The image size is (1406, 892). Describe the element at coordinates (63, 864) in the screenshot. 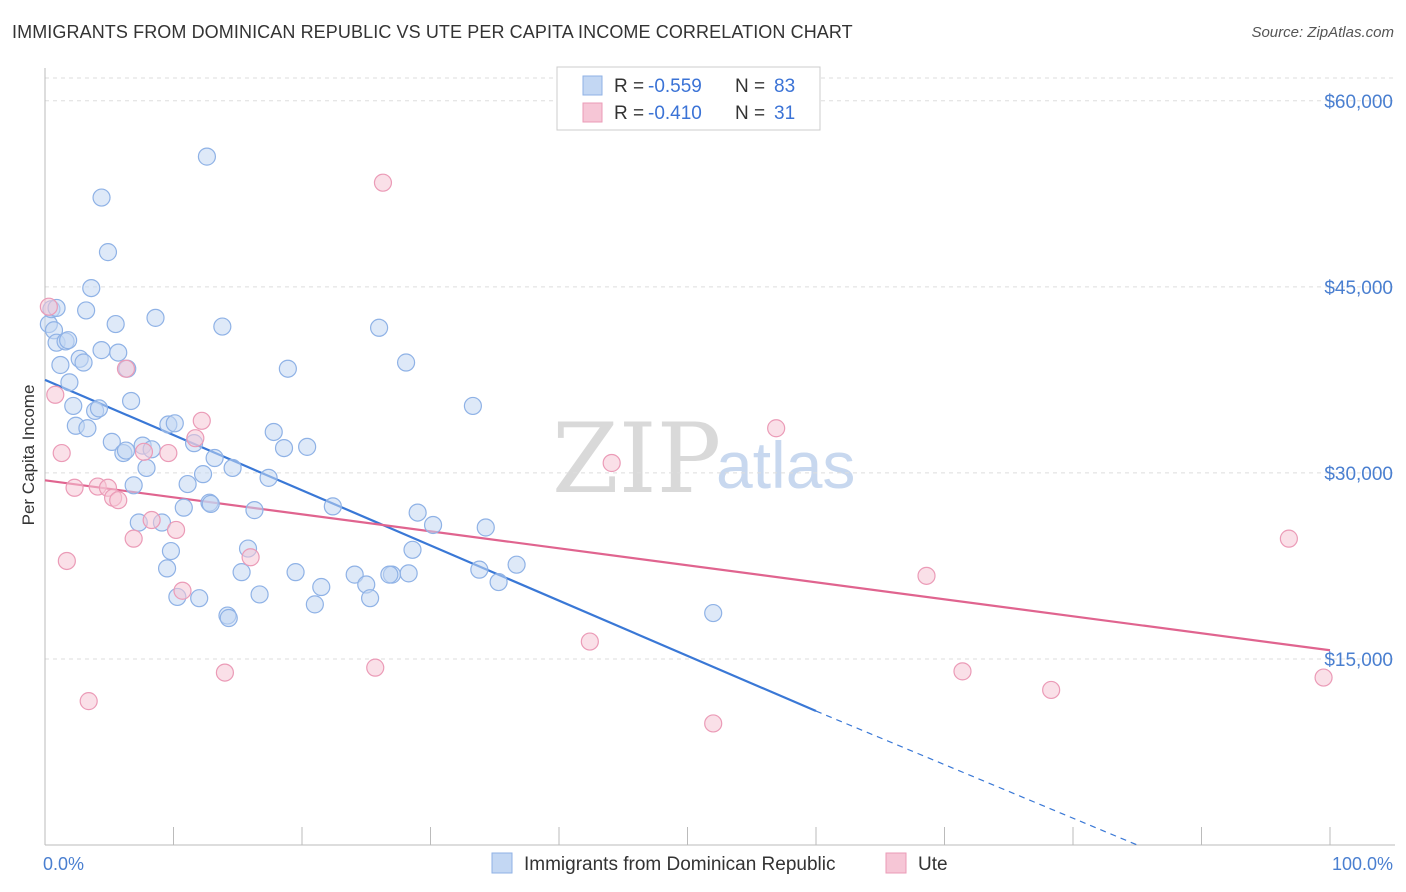

I see `x-tick-label-start: 0.0%` at that location.